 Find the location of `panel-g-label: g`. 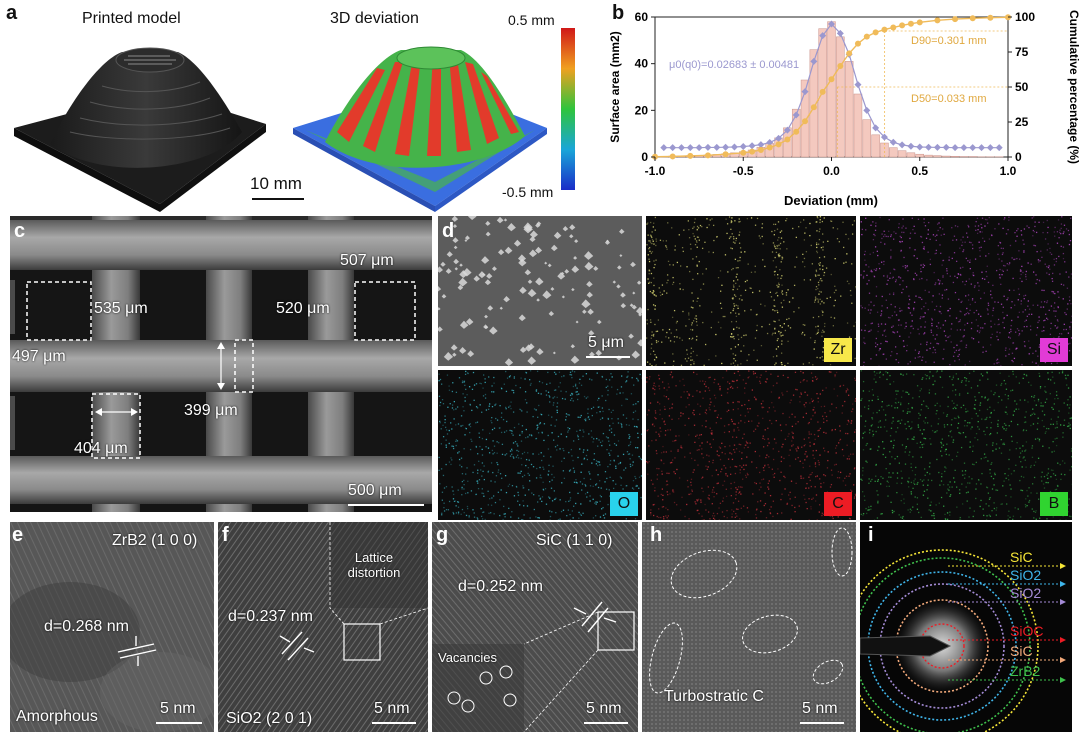

panel-g-label: g is located at coordinates (442, 535).